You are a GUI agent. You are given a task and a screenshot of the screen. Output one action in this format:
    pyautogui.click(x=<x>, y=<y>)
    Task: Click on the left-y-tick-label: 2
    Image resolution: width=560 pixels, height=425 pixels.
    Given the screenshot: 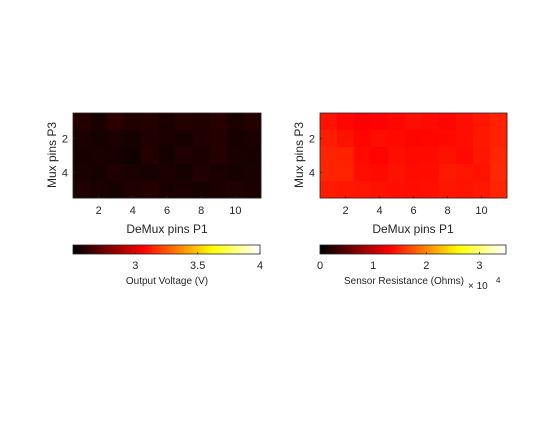 What is the action you would take?
    pyautogui.click(x=65, y=140)
    